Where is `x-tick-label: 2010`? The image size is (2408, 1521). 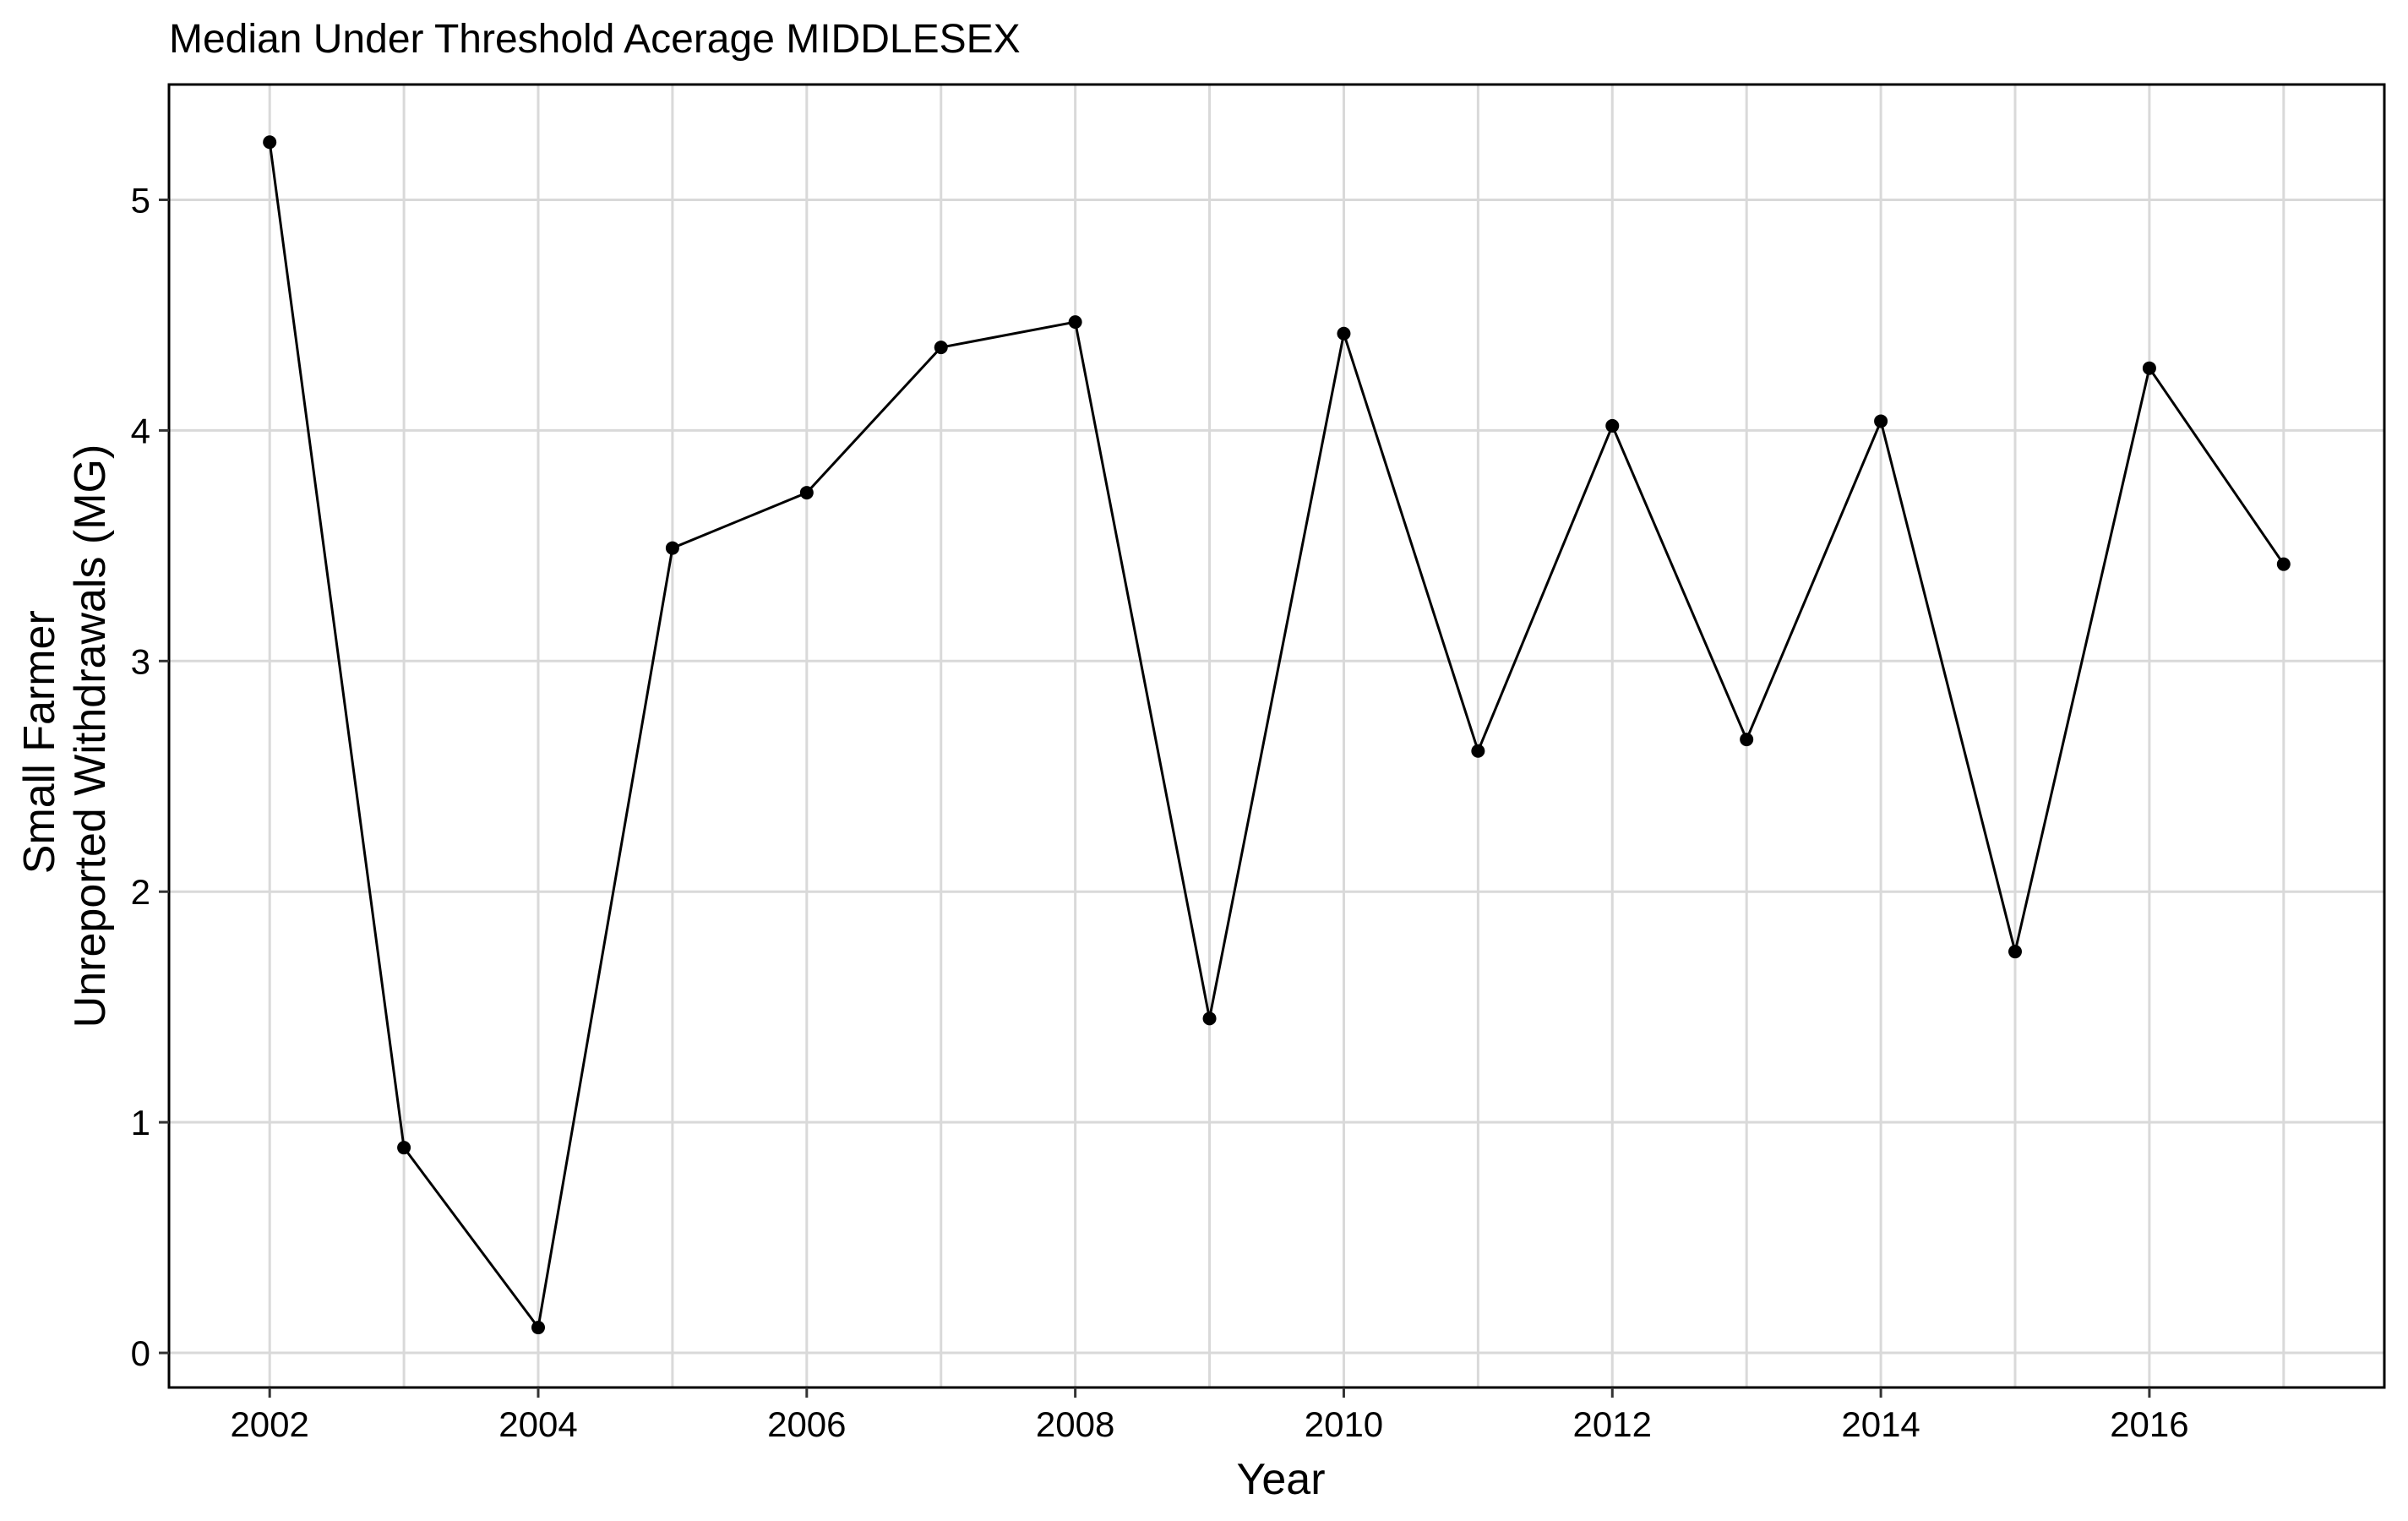
x-tick-label: 2010 is located at coordinates (1344, 1424).